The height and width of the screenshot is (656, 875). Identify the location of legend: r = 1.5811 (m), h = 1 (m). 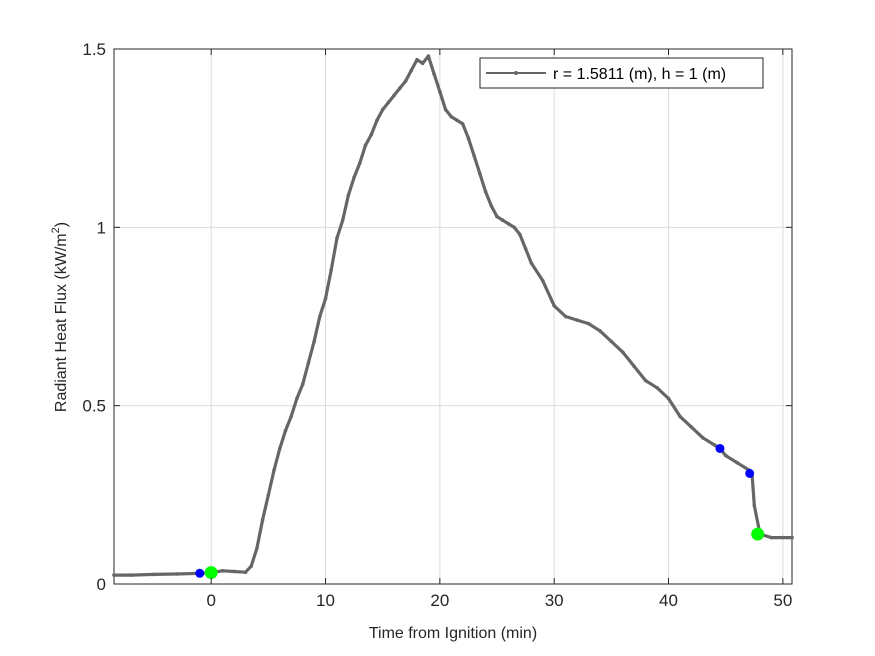
(621, 73).